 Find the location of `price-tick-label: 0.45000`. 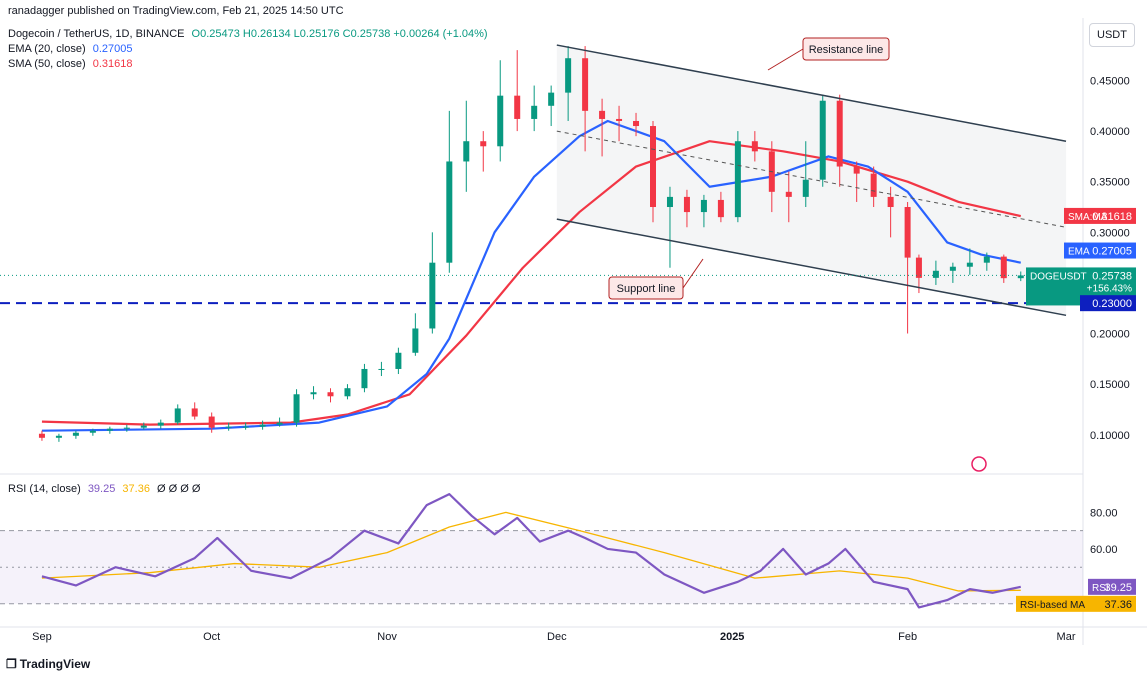

price-tick-label: 0.45000 is located at coordinates (1110, 81).